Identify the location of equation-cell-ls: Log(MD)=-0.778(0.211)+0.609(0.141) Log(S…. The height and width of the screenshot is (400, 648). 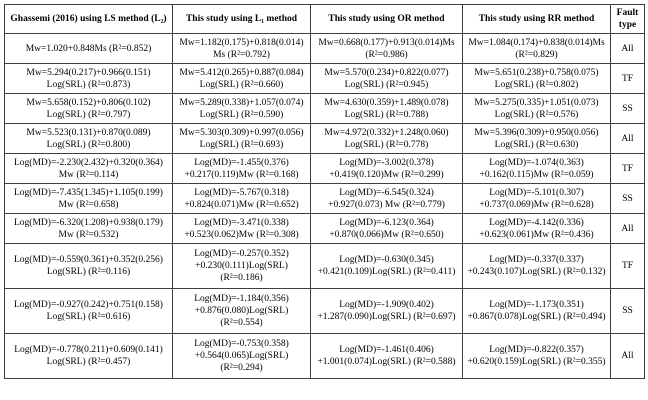
(88, 356).